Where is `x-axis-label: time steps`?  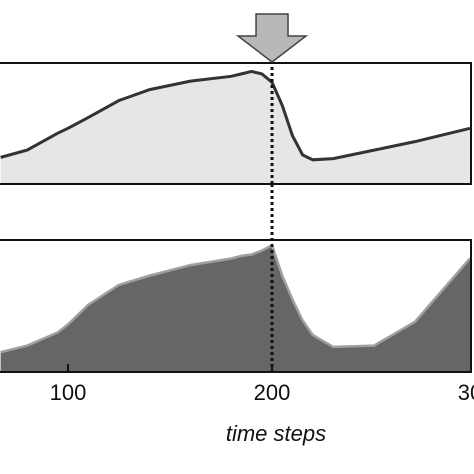
x-axis-label: time steps is located at coordinates (276, 433).